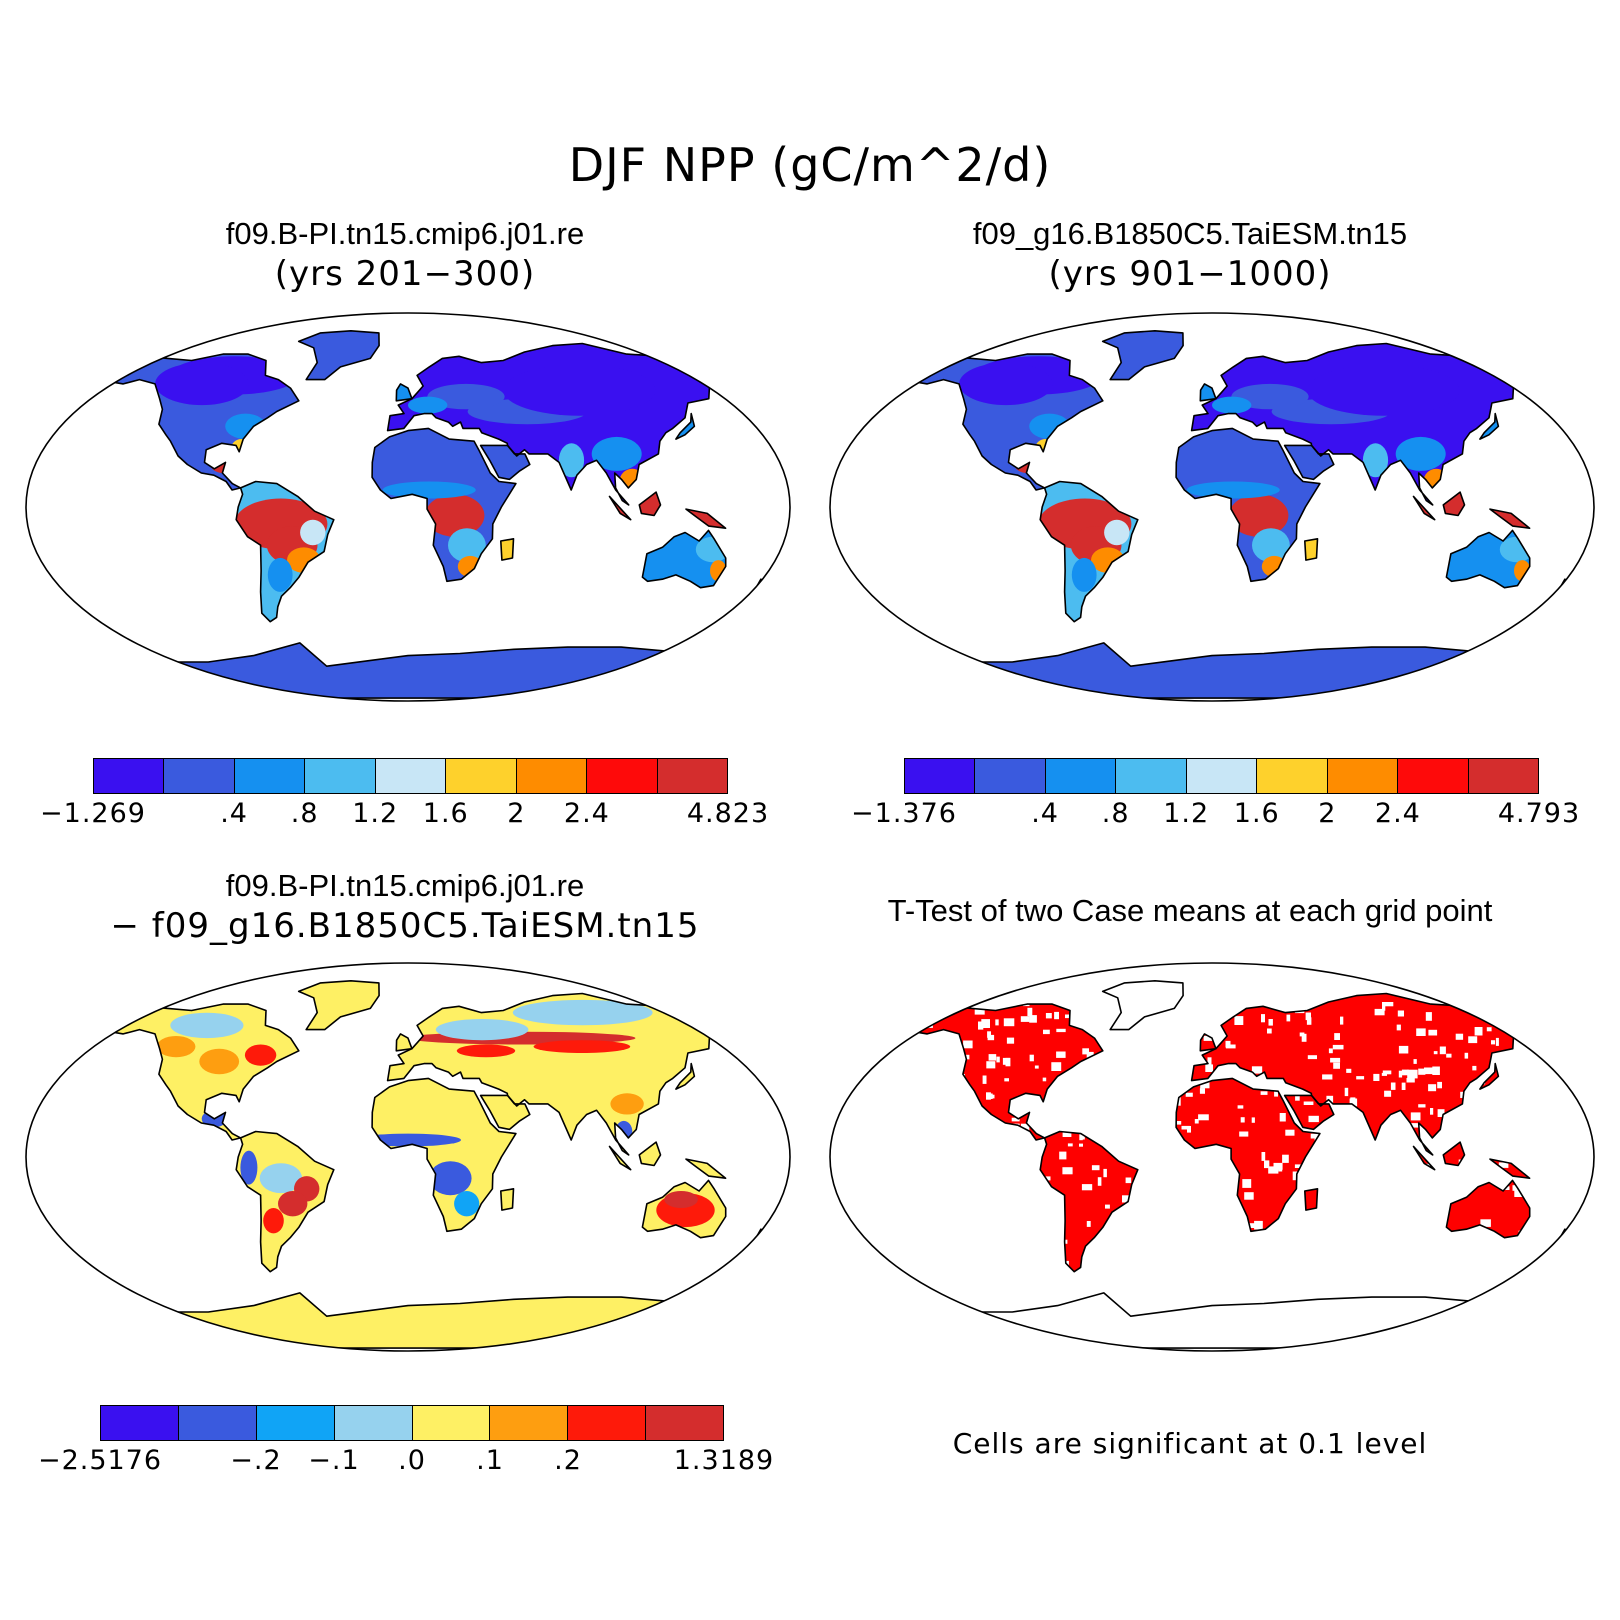 The width and height of the screenshot is (1620, 1620). Describe the element at coordinates (904, 813) in the screenshot. I see `colorbar-tick-label: −1.376` at that location.